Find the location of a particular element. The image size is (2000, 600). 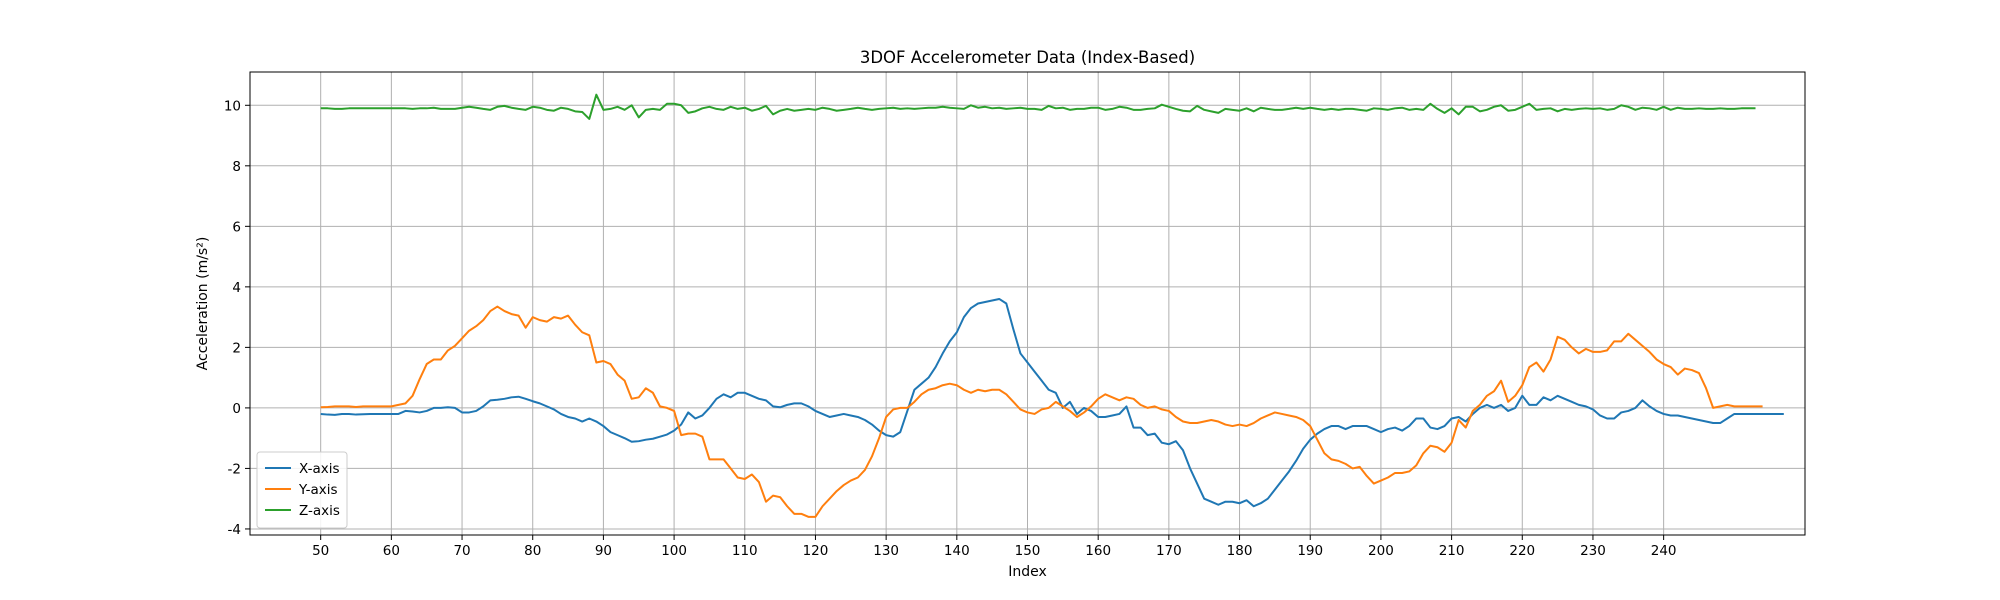

series-line-z-axis is located at coordinates (1038, 106).